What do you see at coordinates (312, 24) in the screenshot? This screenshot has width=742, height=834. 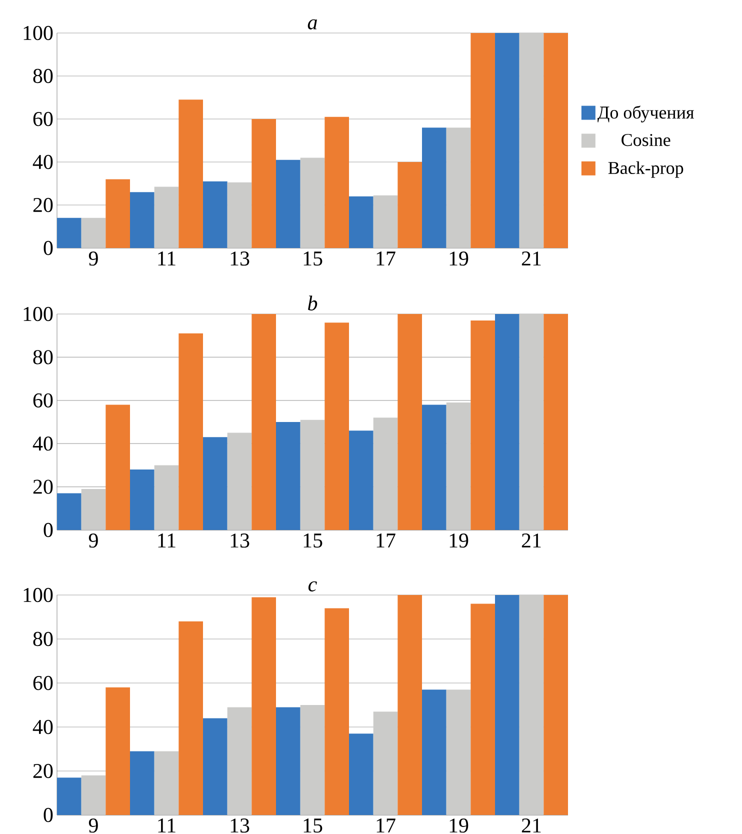 I see `chart-title: a` at bounding box center [312, 24].